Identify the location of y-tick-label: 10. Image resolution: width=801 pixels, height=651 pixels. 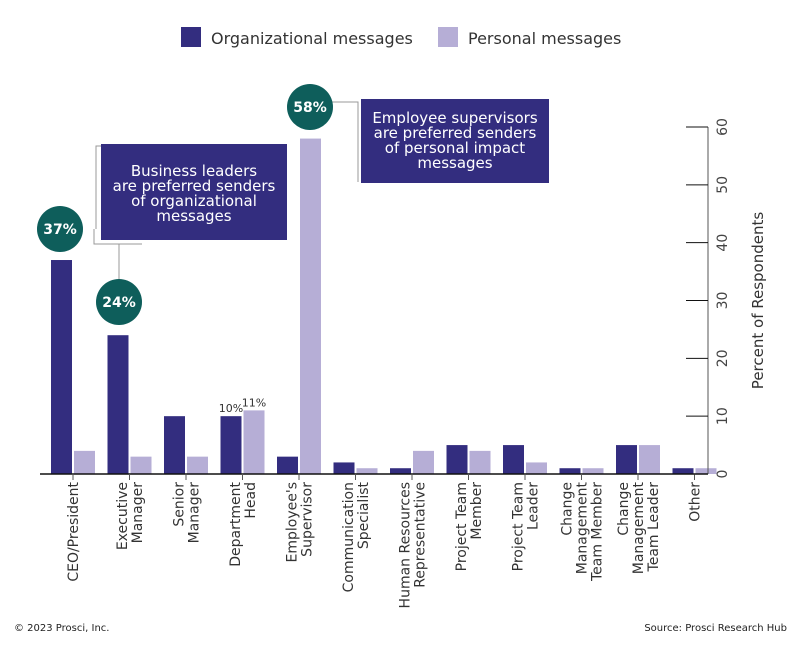
(723, 416).